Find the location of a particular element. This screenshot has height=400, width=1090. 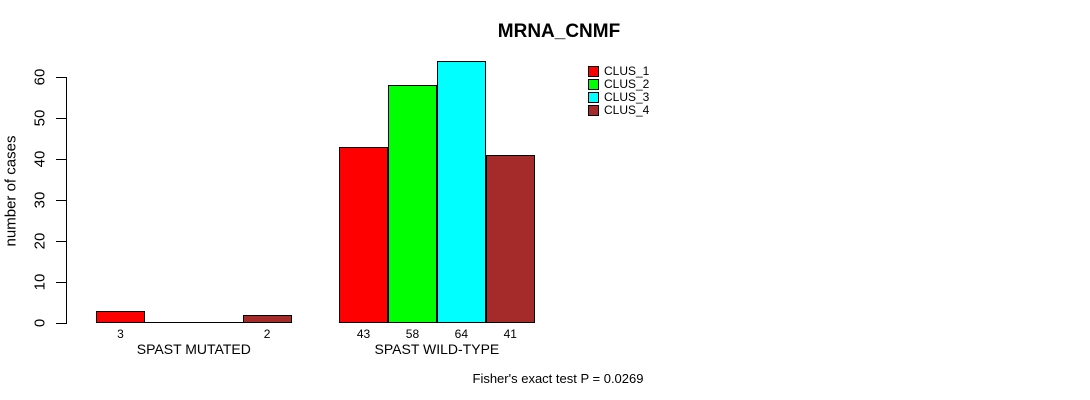

legend-label-clus-2: CLUS_2 is located at coordinates (627, 84).